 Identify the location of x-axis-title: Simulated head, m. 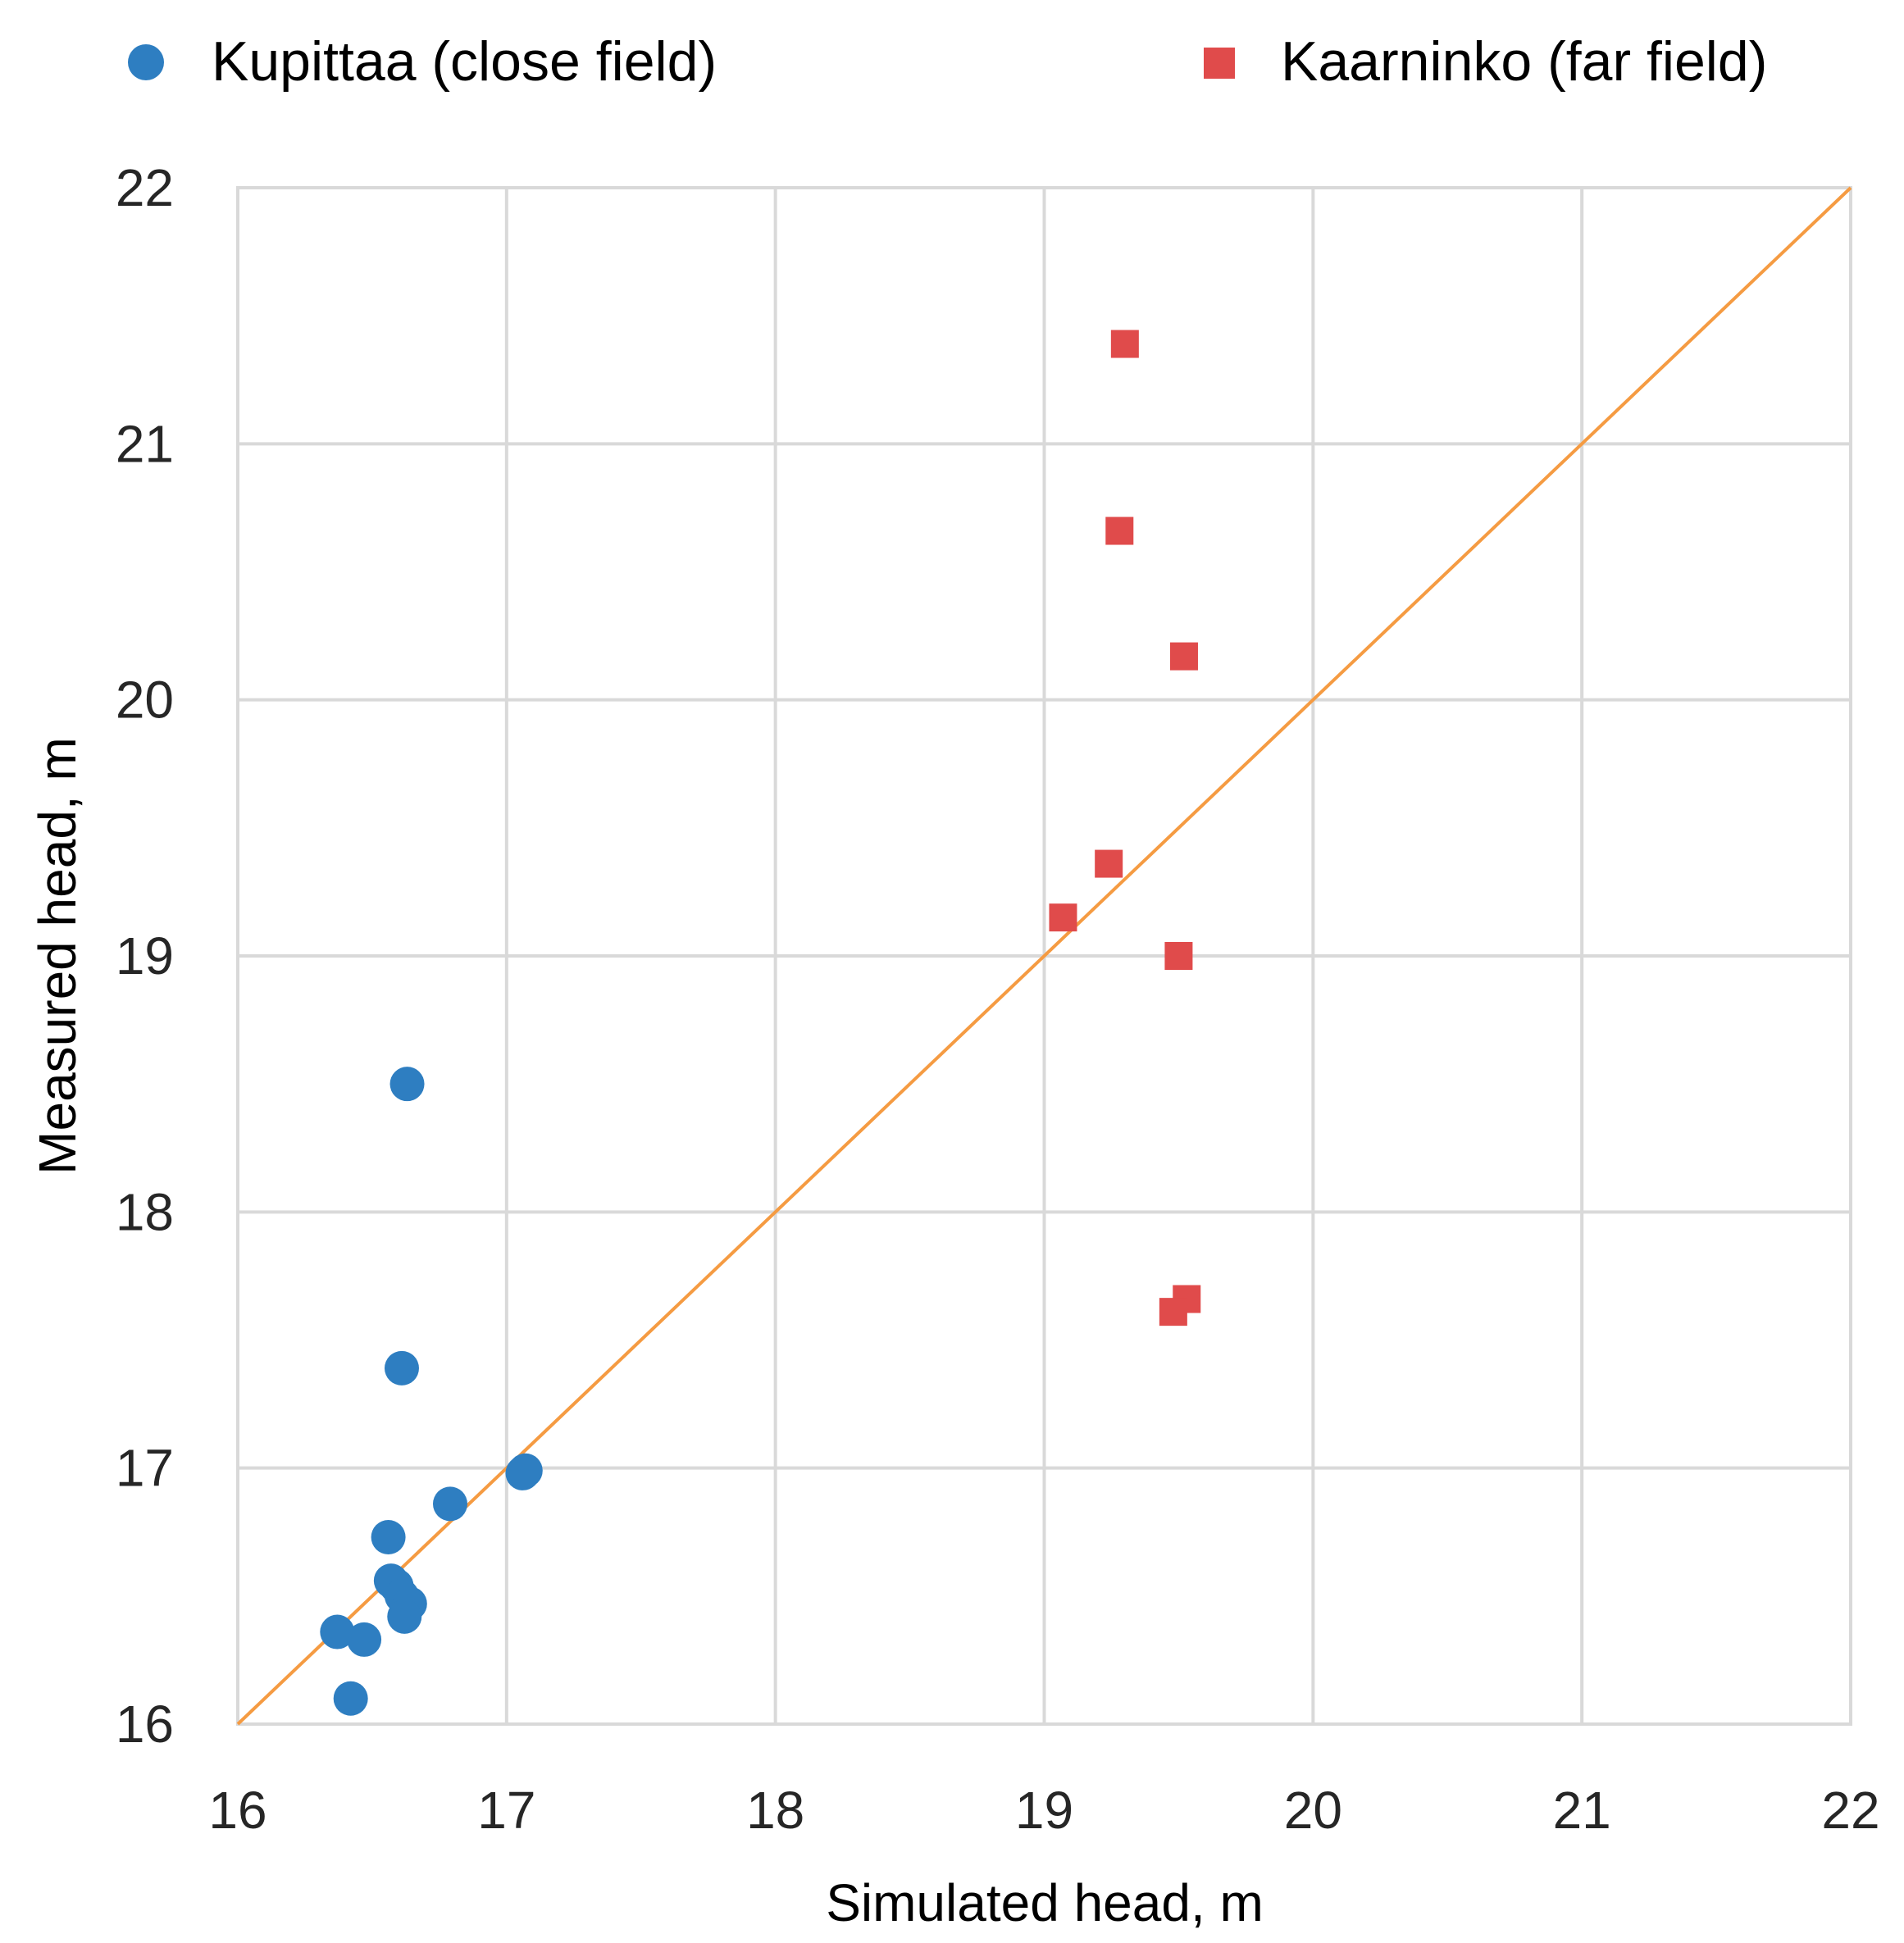
(1045, 1903).